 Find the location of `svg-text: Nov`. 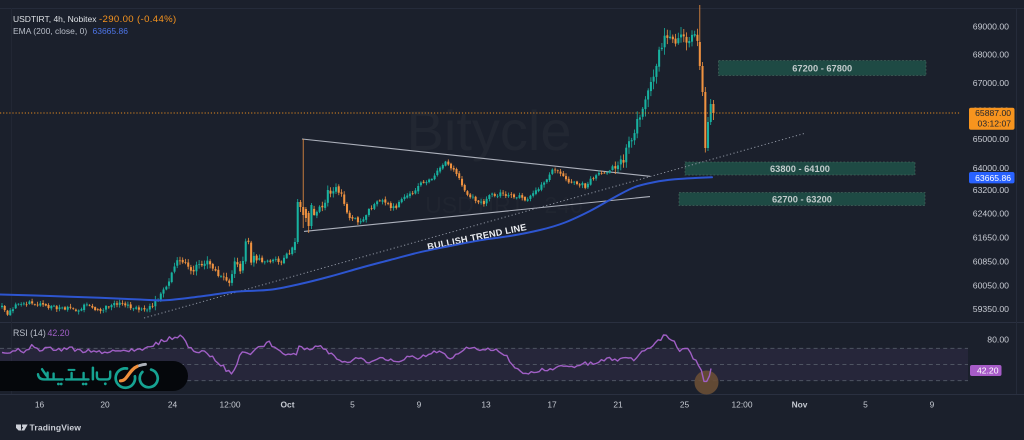

svg-text: Nov is located at coordinates (800, 405).